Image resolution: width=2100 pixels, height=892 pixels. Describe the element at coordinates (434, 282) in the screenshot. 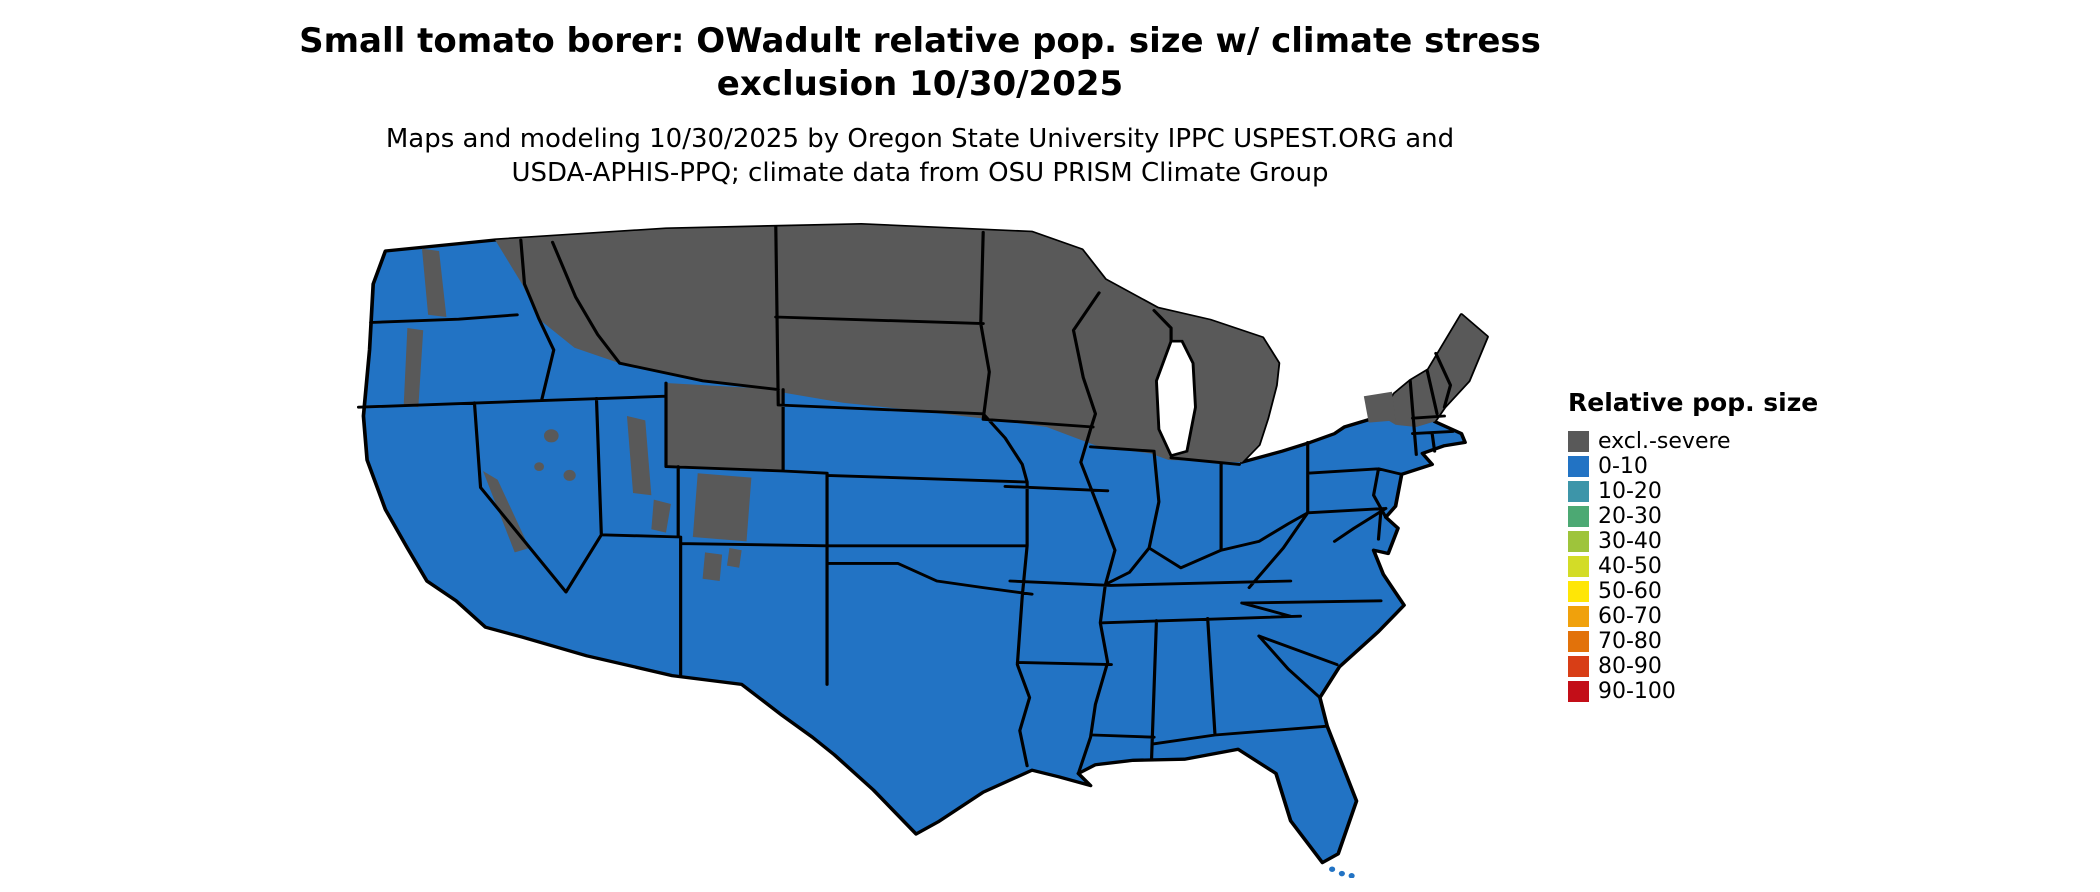

I see `excluded-region-cascades-wa` at that location.